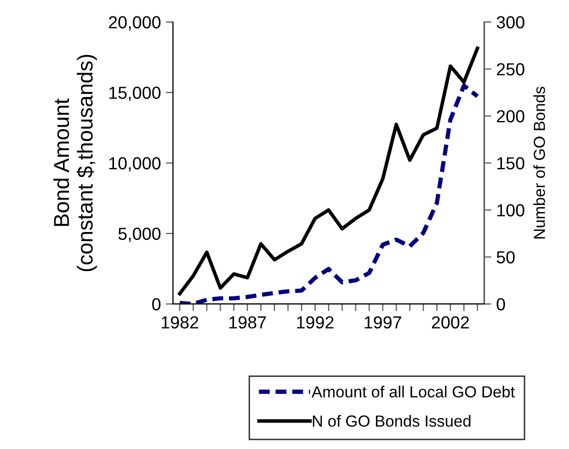 The width and height of the screenshot is (569, 449). I want to click on y-axis-title: Bond Amount (constant $,thousands), so click(75, 163).